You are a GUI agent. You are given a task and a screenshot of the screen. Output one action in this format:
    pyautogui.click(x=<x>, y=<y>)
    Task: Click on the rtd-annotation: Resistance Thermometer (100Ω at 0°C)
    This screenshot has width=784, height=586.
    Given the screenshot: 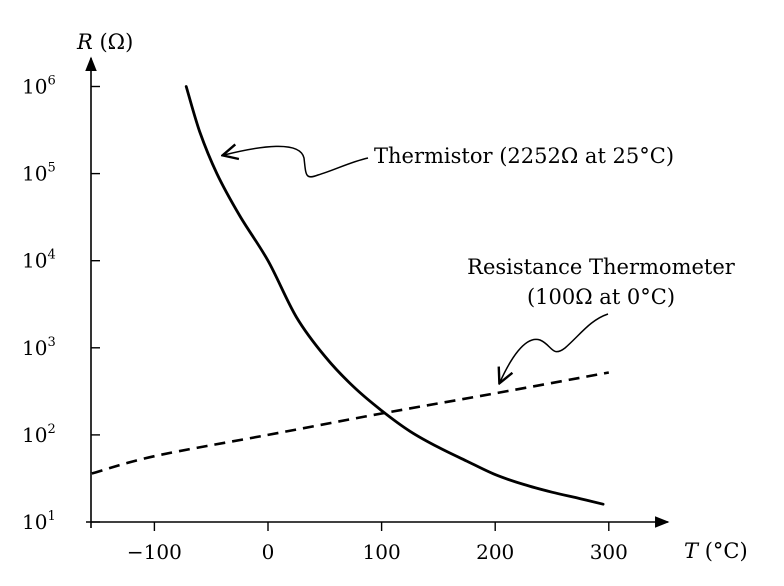 What is the action you would take?
    pyautogui.click(x=601, y=318)
    